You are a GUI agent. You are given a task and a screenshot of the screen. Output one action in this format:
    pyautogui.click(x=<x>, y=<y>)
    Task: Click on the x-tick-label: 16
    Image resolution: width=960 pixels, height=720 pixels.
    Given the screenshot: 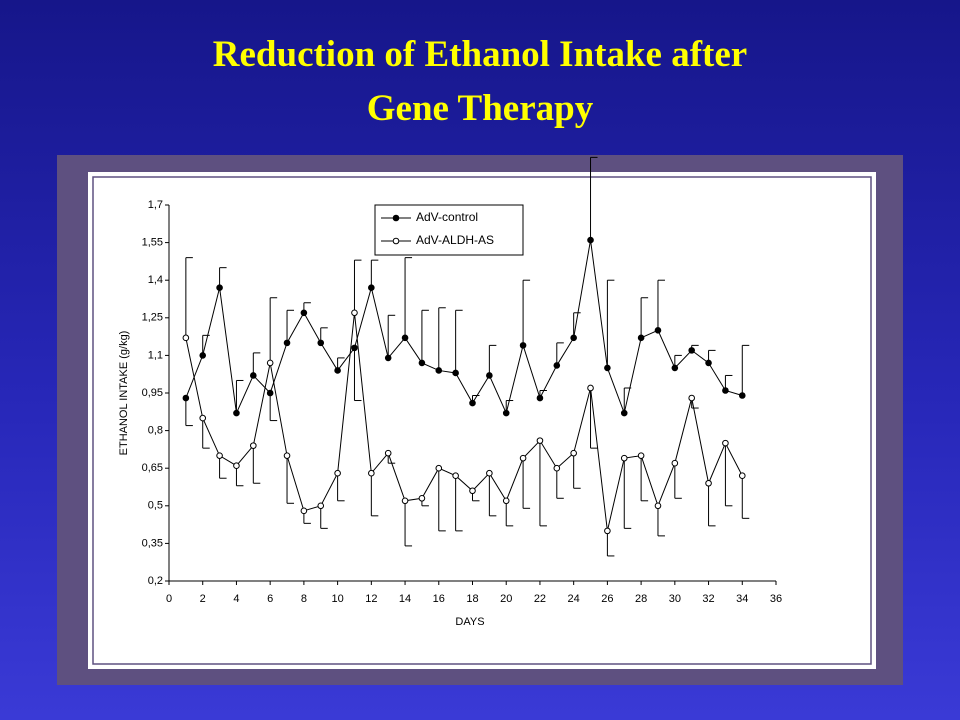 What is the action you would take?
    pyautogui.click(x=439, y=599)
    